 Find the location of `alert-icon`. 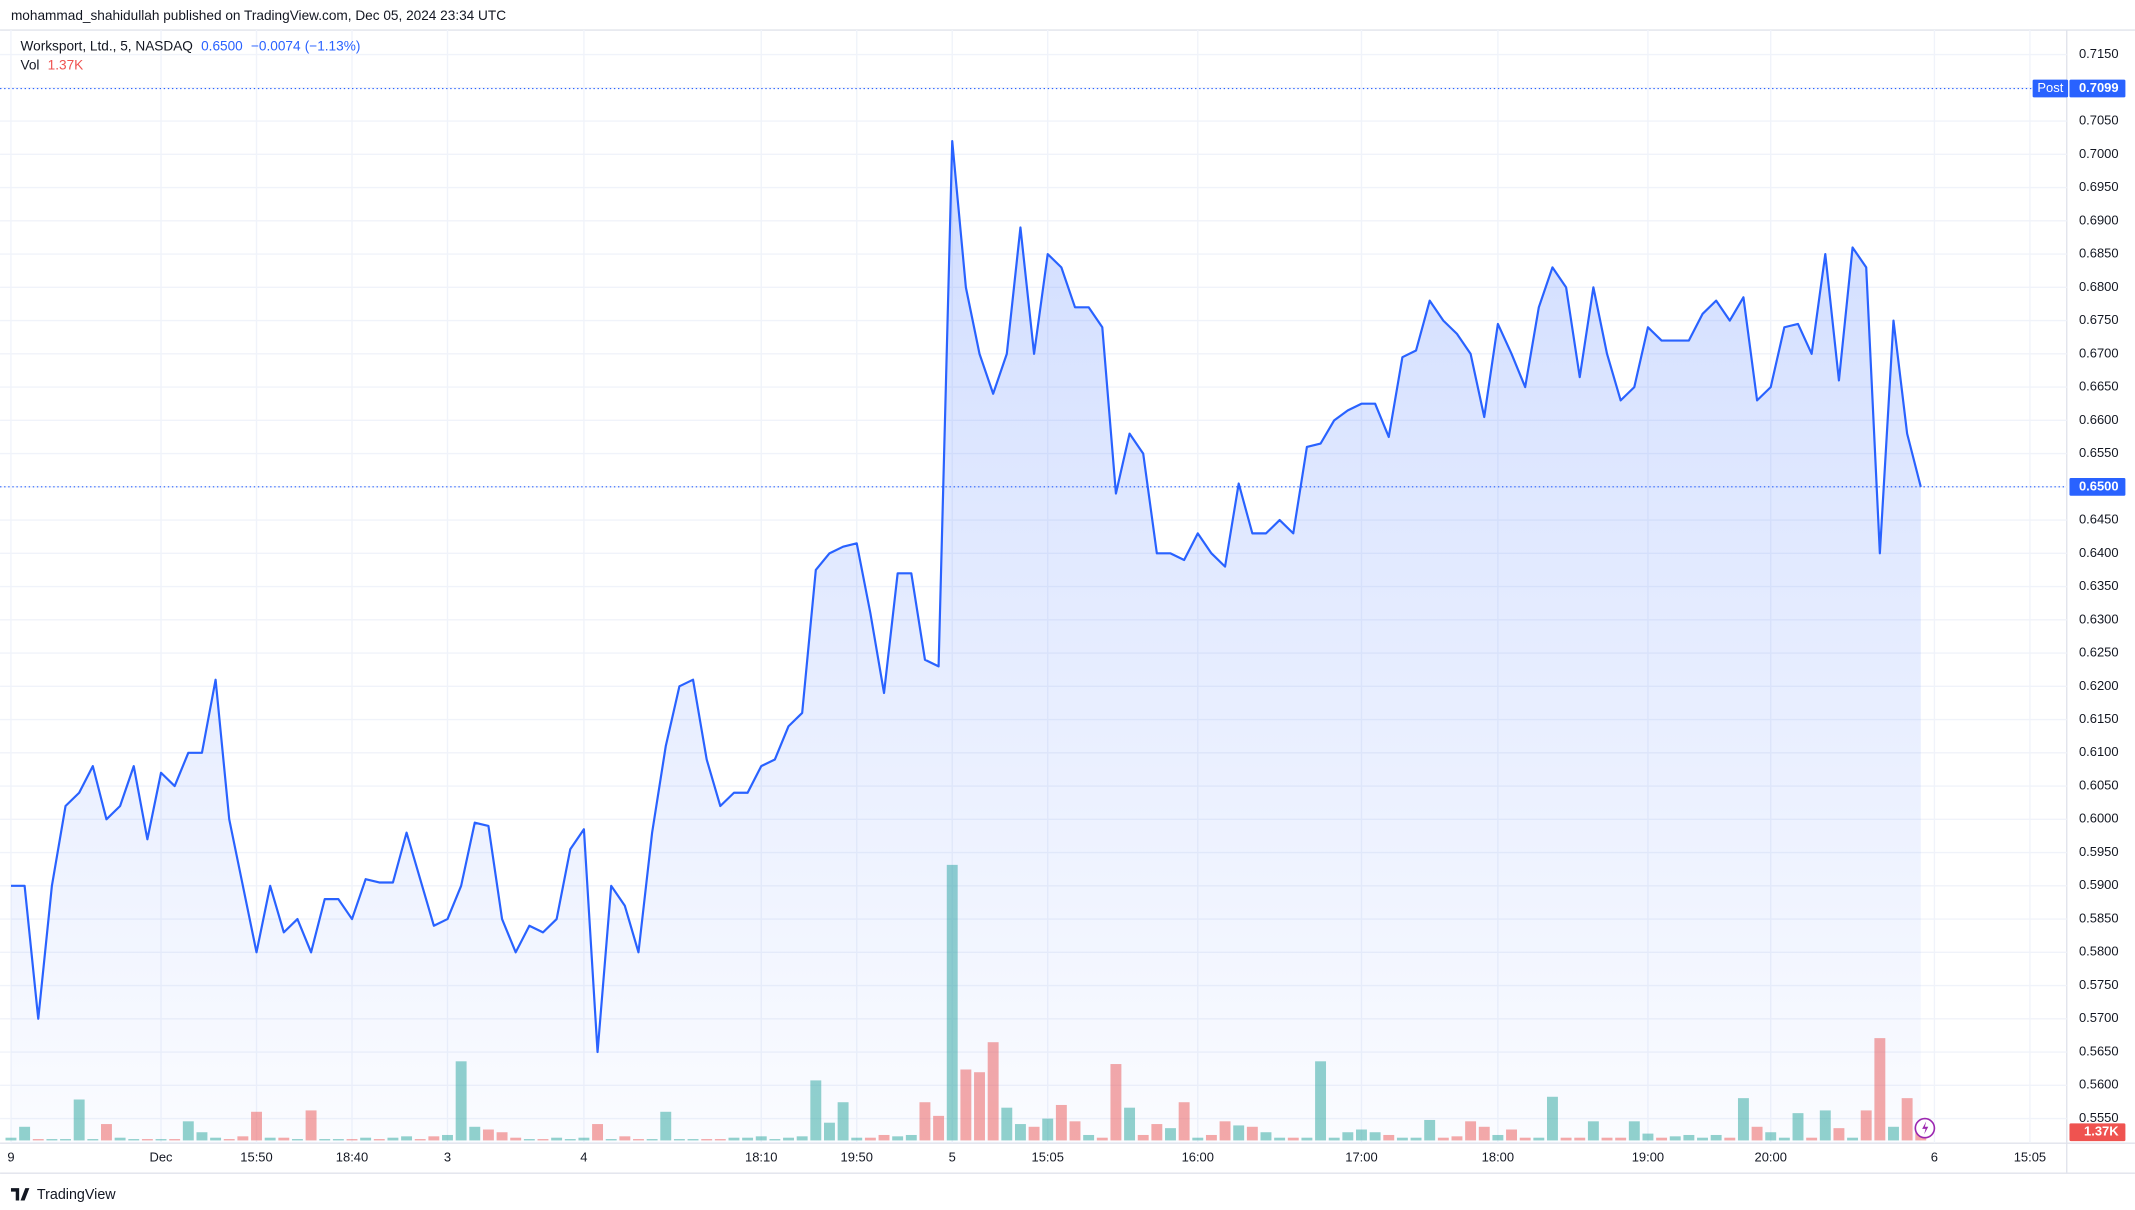

alert-icon is located at coordinates (1925, 1128).